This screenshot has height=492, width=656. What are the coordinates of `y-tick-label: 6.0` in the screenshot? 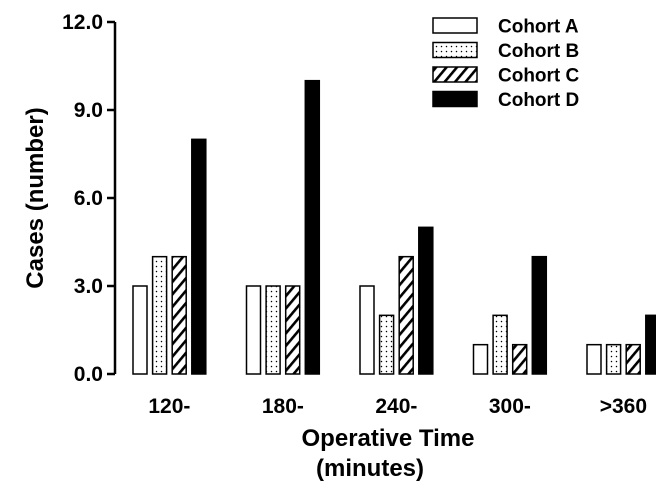 It's located at (88, 198).